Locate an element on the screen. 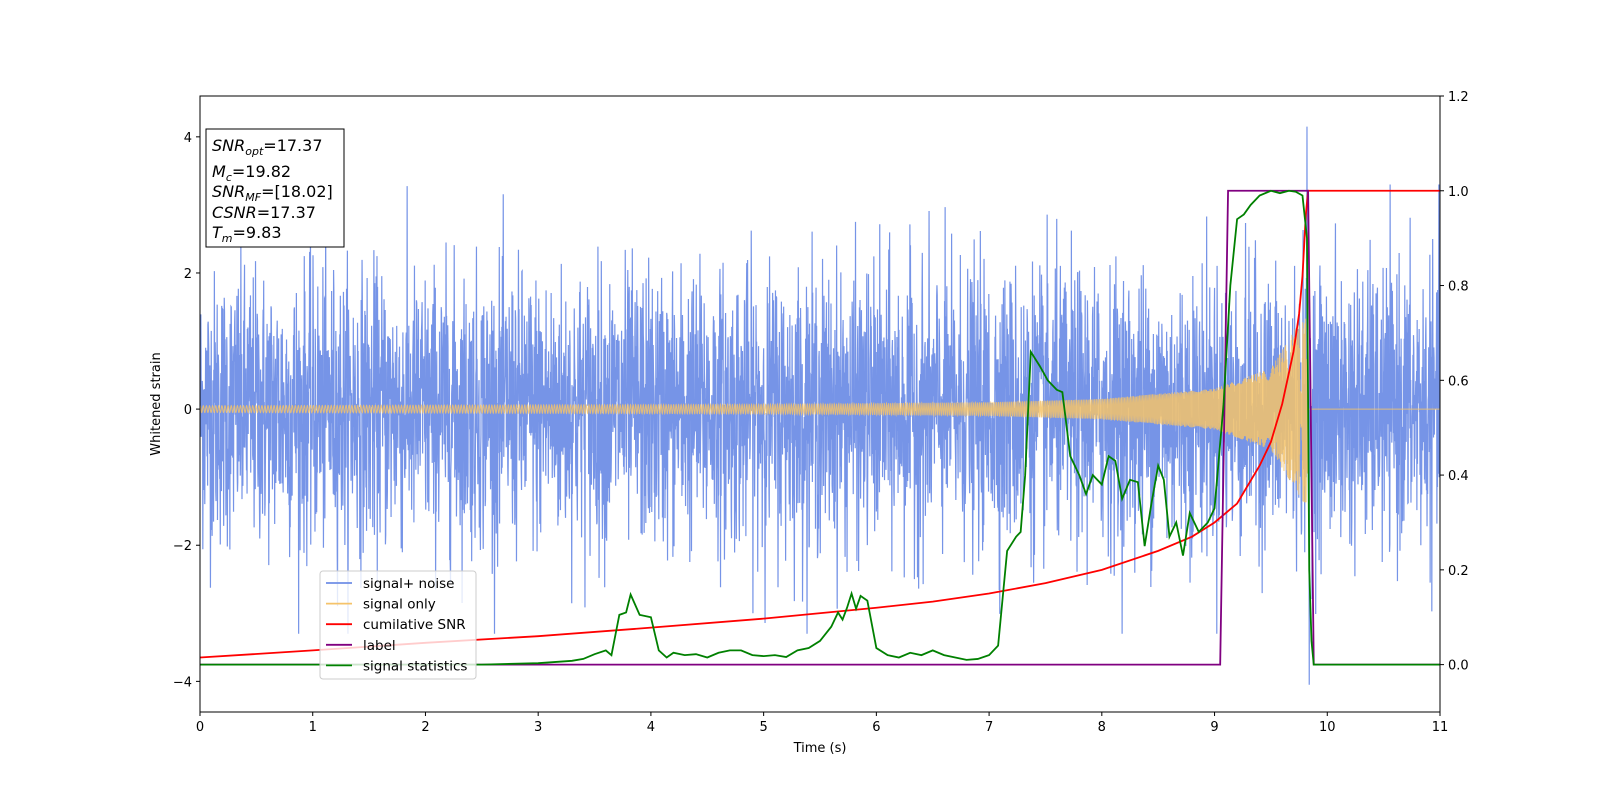  info-csnr: CSNR=17.37 is located at coordinates (264, 212).